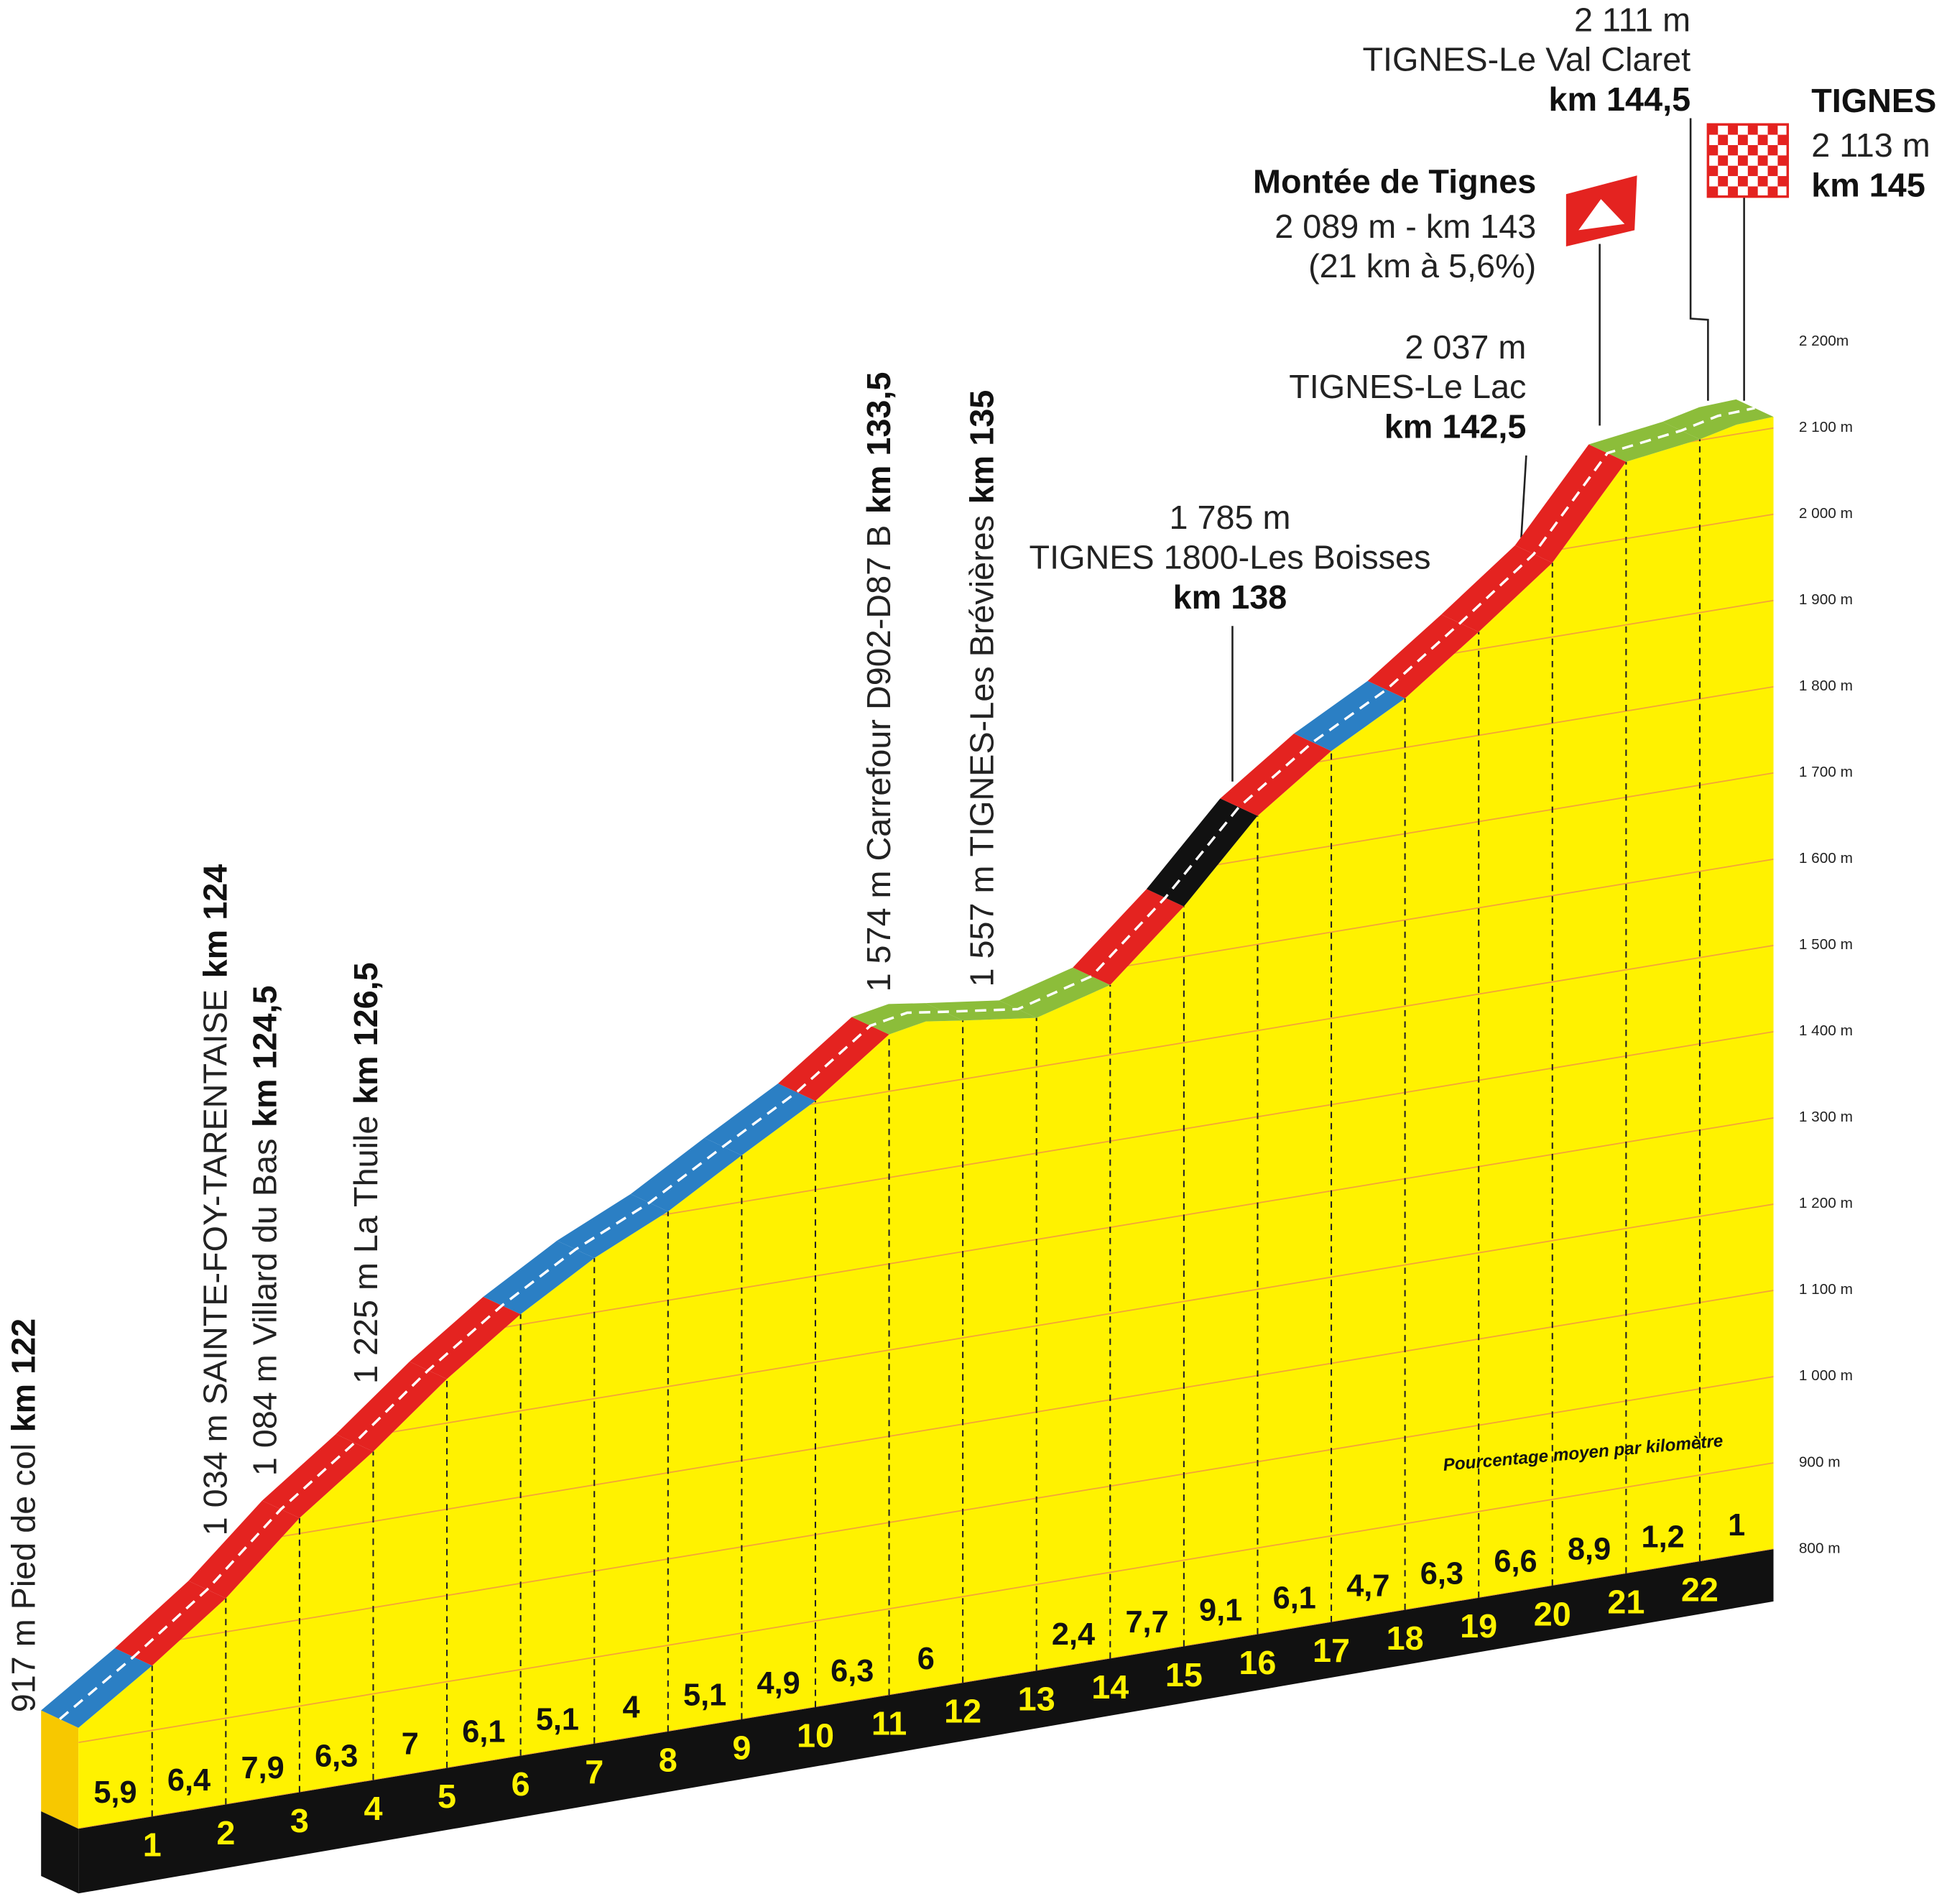  I want to click on side-face, so click(60, 1769).